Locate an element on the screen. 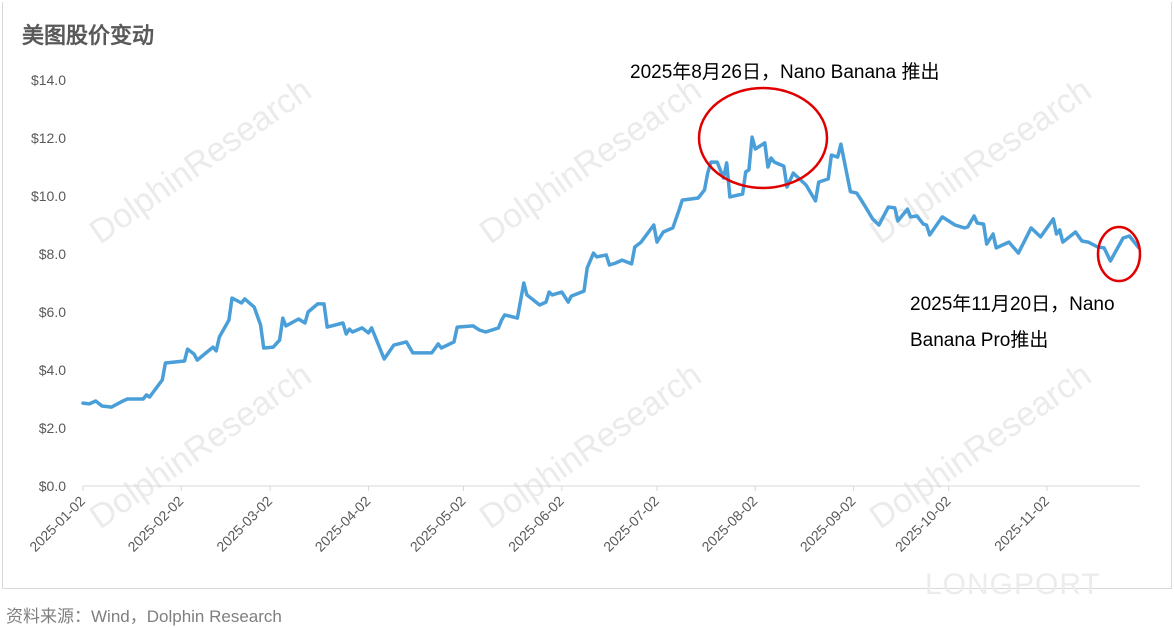 The image size is (1174, 628). y-tick-label: $12.0 is located at coordinates (48, 138).